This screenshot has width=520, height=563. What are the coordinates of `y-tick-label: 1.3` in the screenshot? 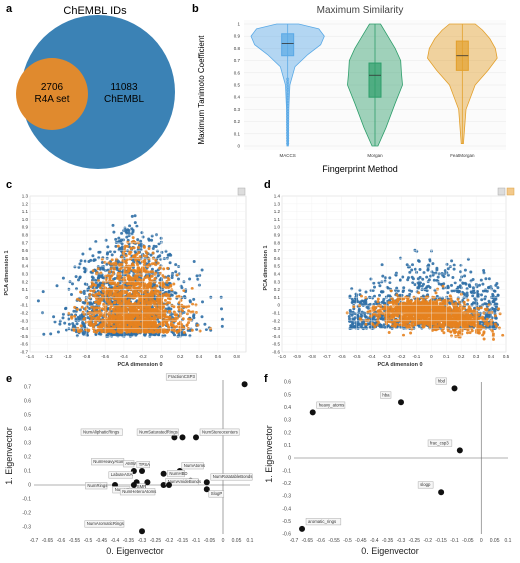 It's located at (25, 196).